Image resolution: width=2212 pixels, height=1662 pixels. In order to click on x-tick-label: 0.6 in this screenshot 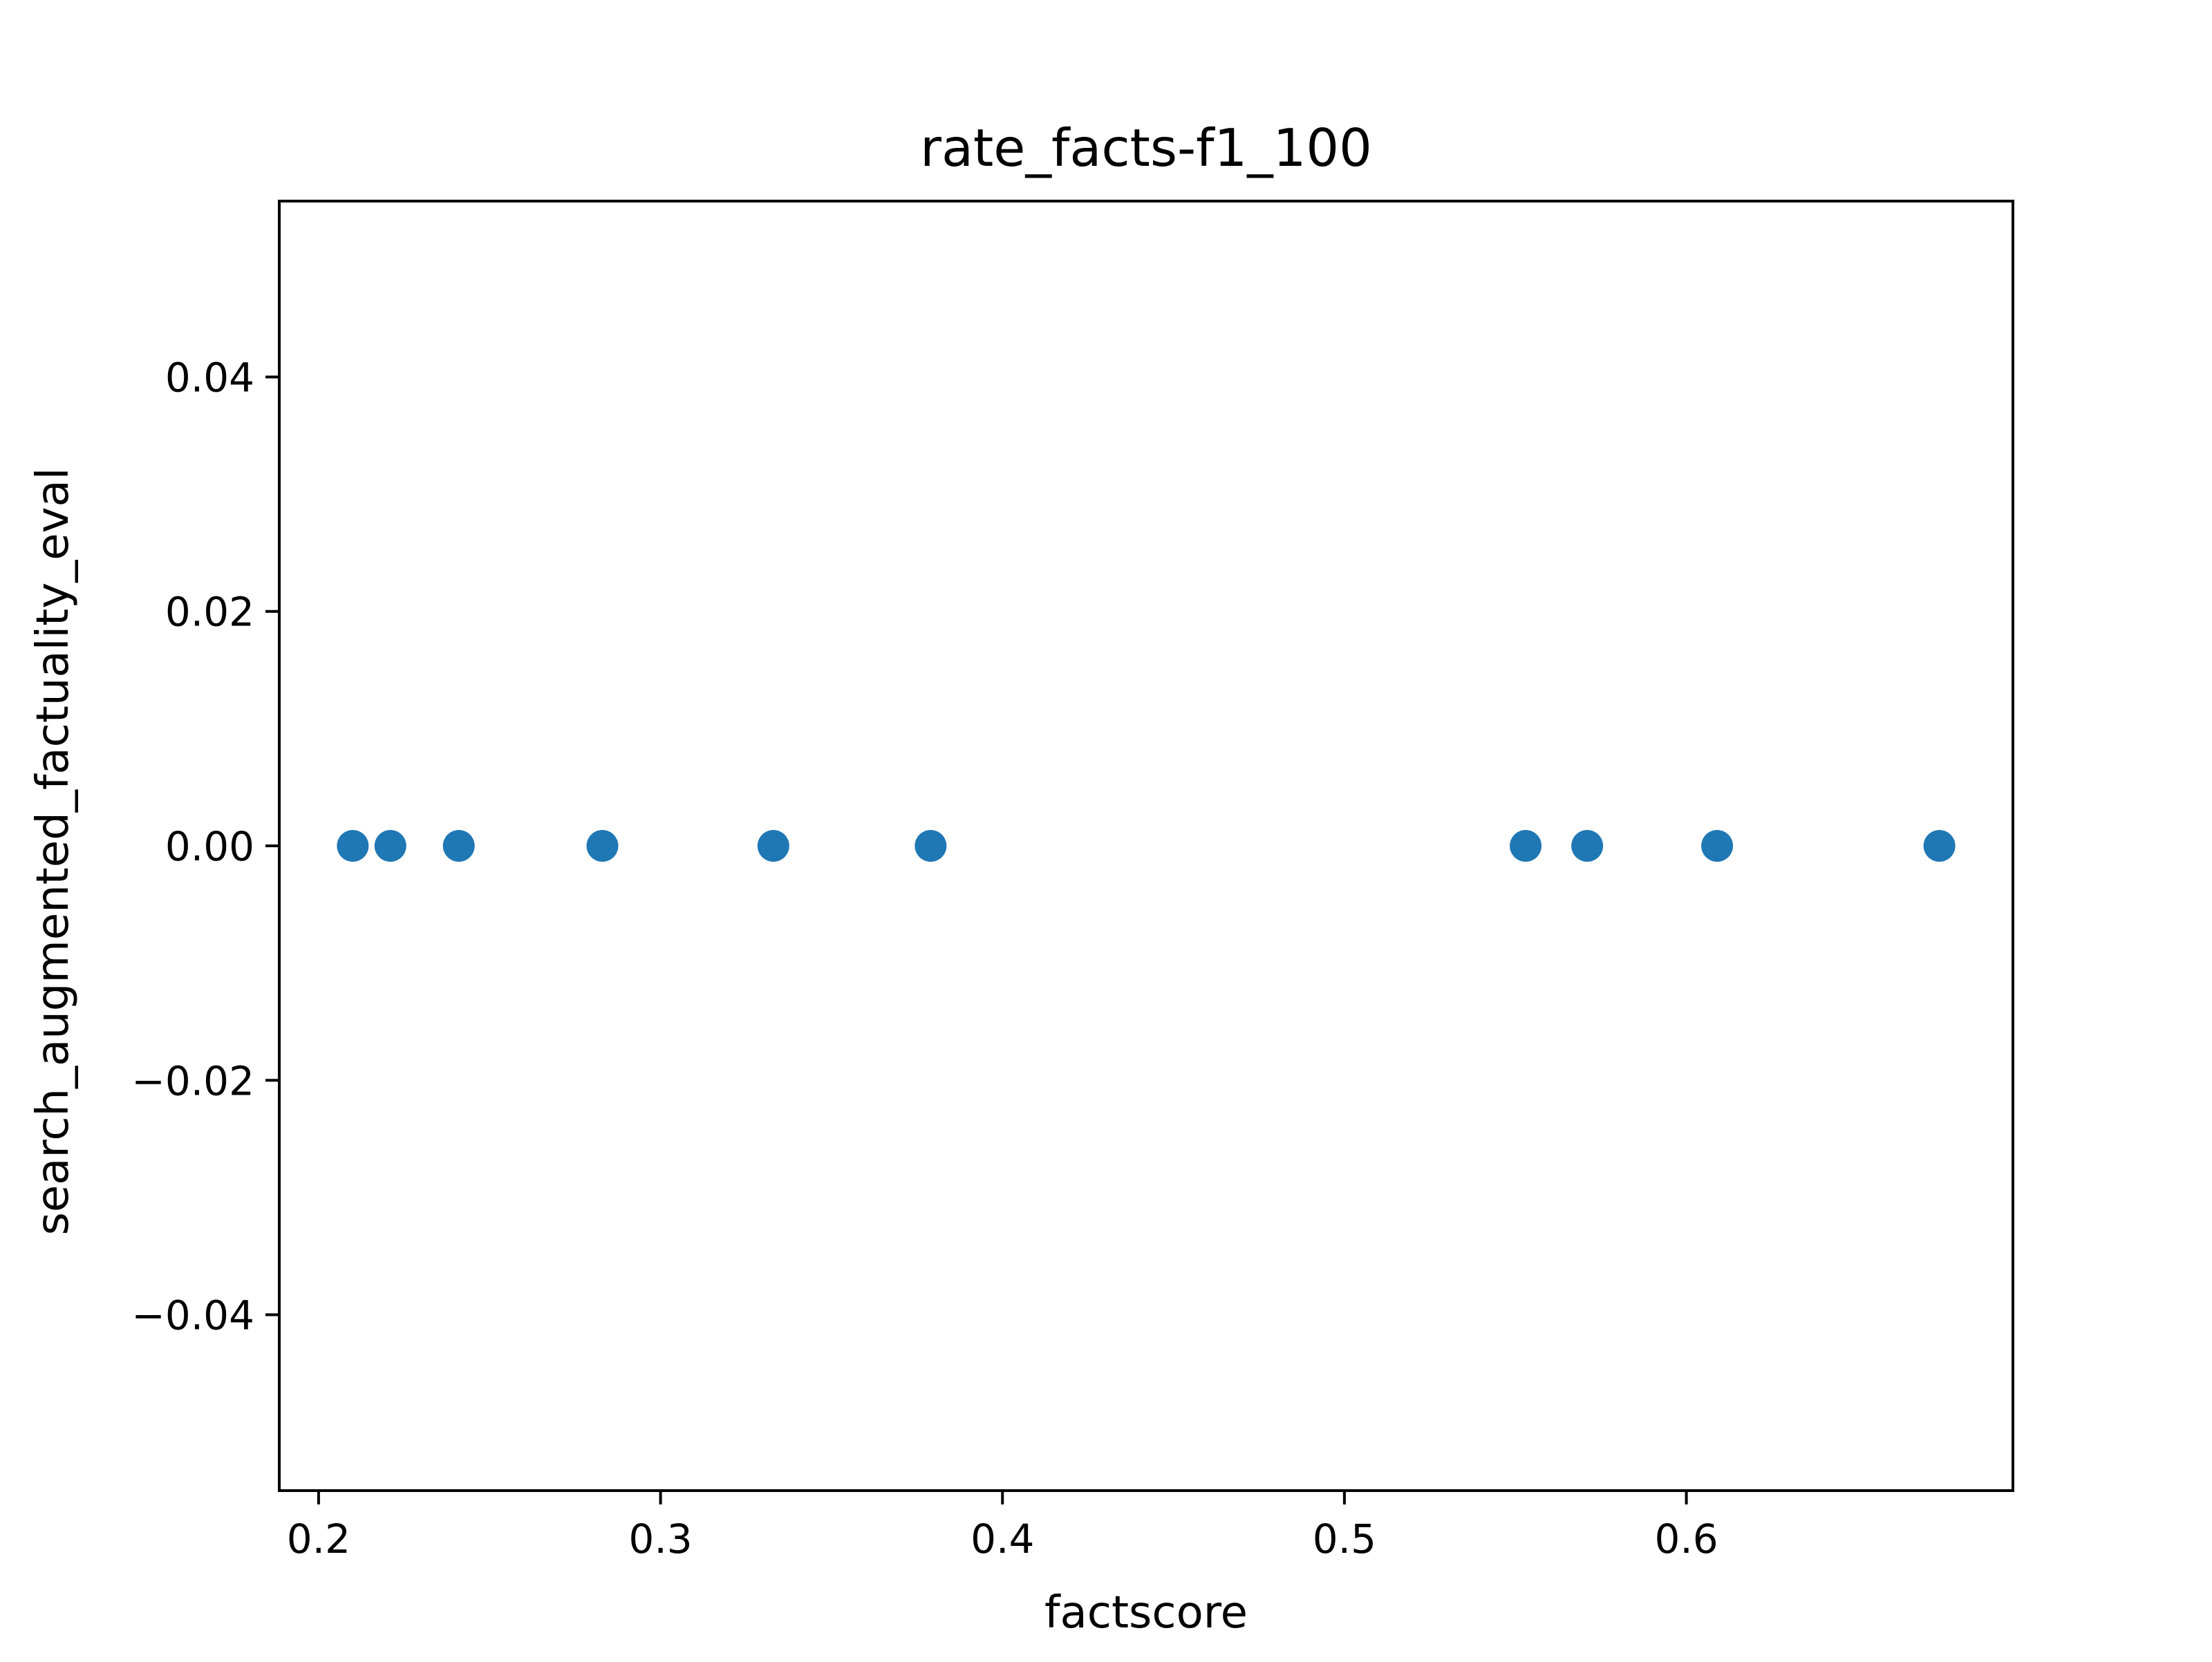, I will do `click(1686, 1538)`.